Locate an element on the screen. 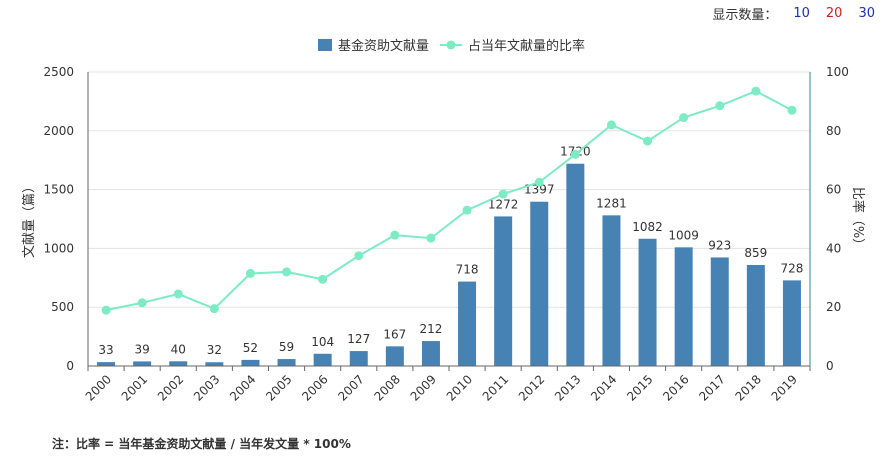 The image size is (887, 465). x-tick-label: 2018 is located at coordinates (747, 387).